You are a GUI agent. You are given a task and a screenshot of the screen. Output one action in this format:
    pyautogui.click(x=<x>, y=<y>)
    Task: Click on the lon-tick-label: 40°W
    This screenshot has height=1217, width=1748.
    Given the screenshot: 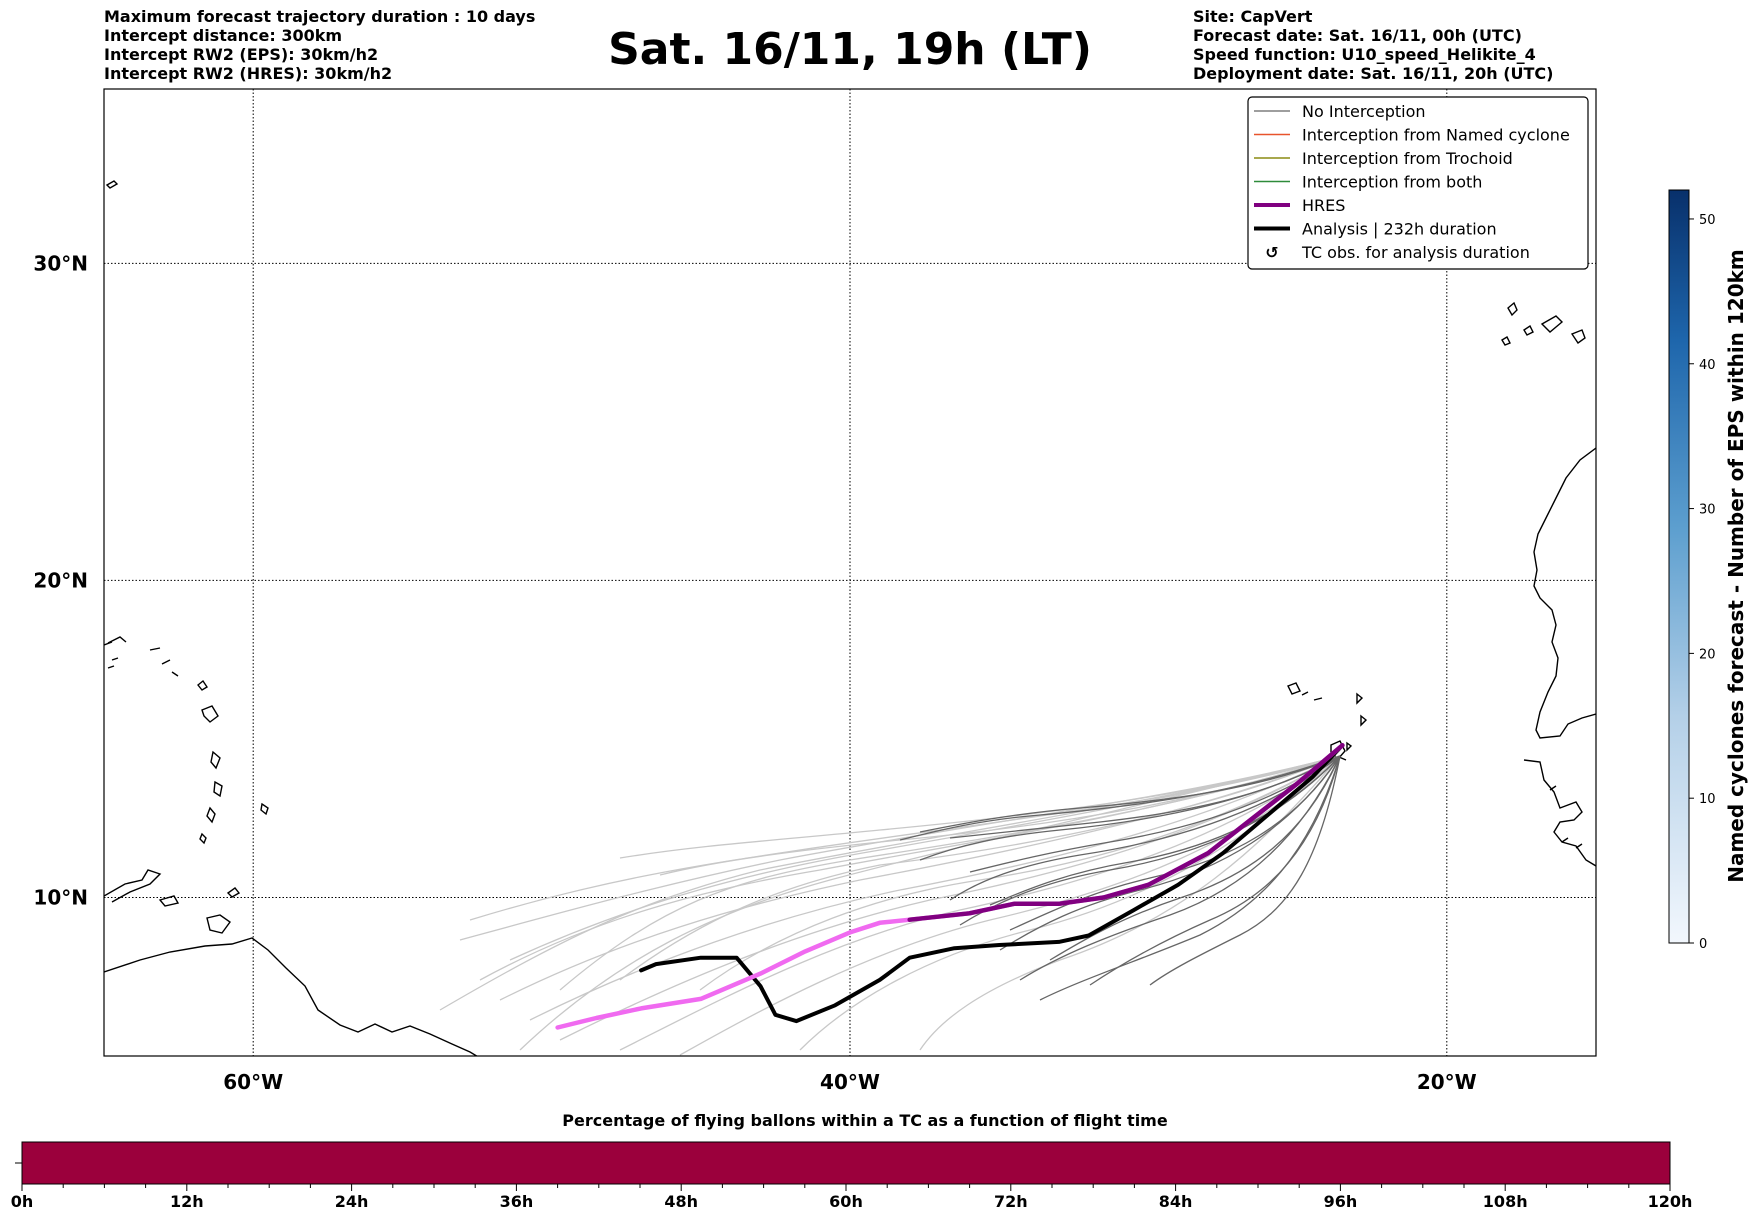 What is the action you would take?
    pyautogui.click(x=850, y=1082)
    